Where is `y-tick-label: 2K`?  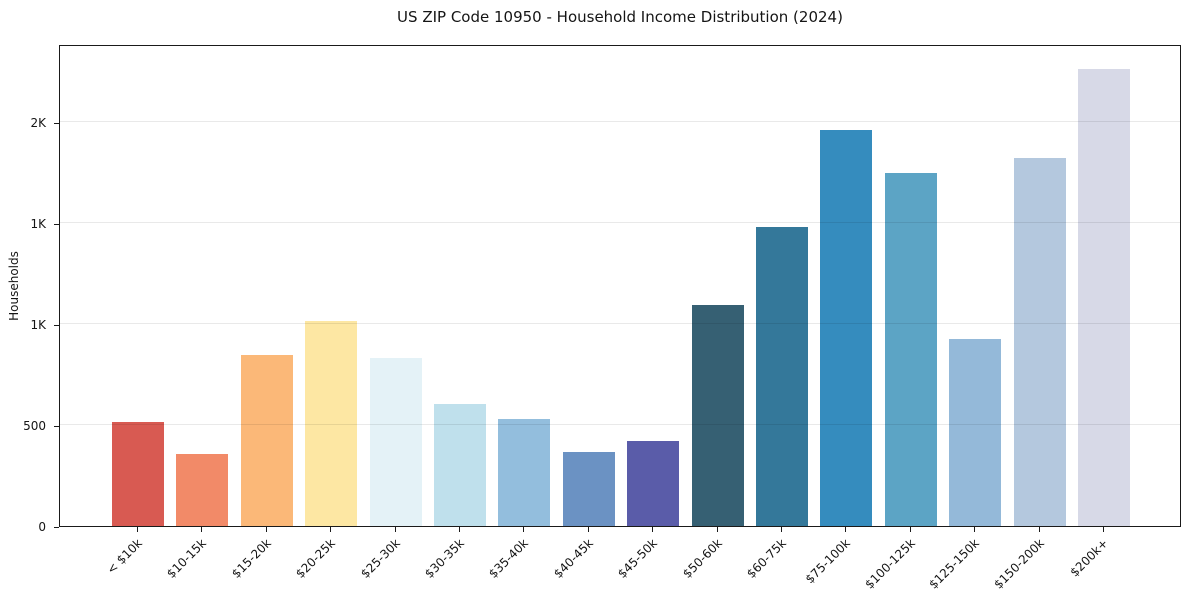
y-tick-label: 2K is located at coordinates (38, 122).